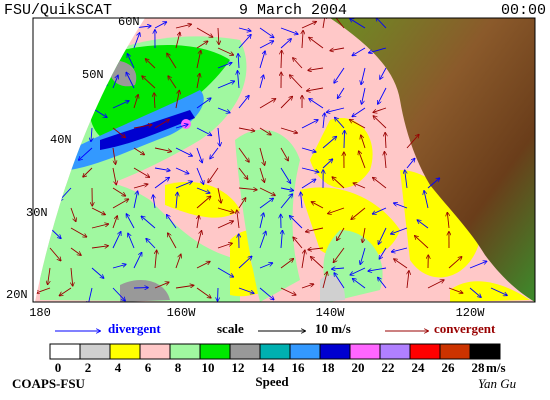 The width and height of the screenshot is (550, 400). What do you see at coordinates (496, 367) in the screenshot?
I see `colorbar-unit: m/s` at bounding box center [496, 367].